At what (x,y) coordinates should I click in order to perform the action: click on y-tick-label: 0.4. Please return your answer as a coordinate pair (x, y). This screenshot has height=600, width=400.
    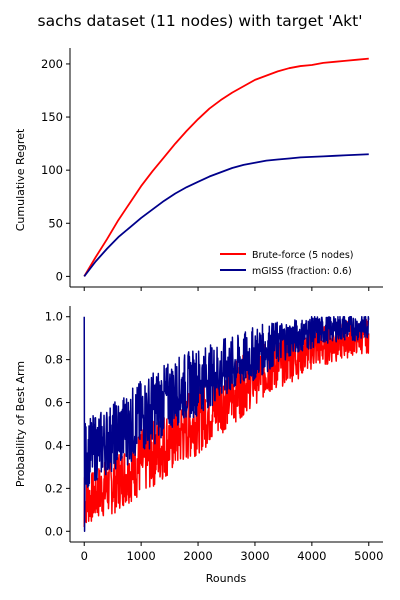
    Looking at the image, I should click on (54, 445).